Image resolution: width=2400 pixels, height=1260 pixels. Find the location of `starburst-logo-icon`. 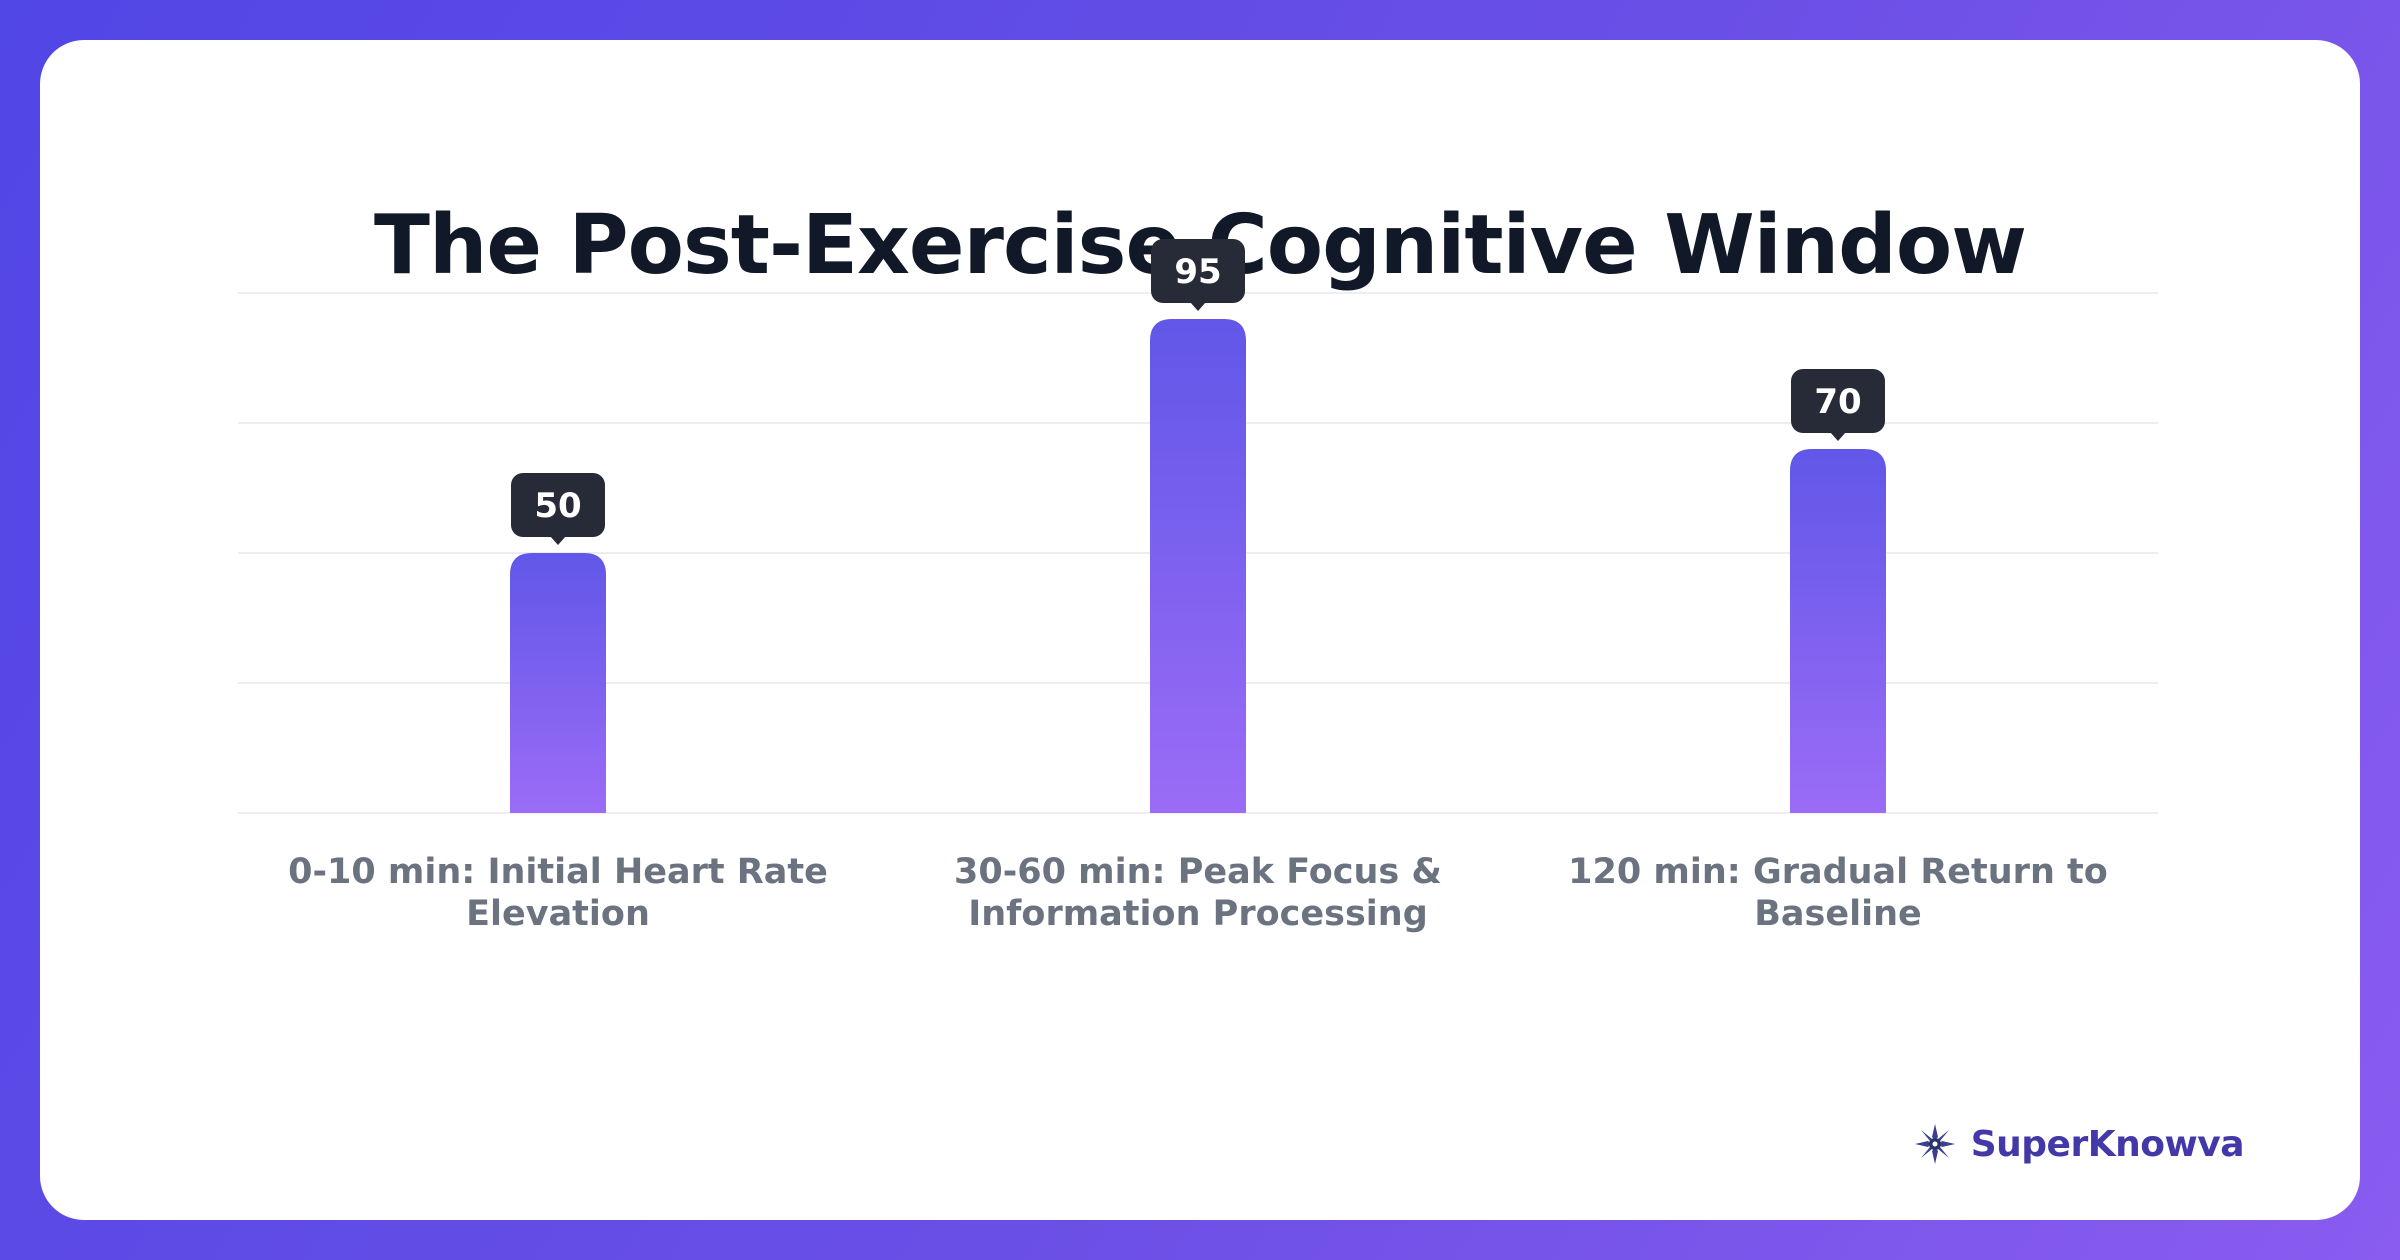

starburst-logo-icon is located at coordinates (1934, 1144).